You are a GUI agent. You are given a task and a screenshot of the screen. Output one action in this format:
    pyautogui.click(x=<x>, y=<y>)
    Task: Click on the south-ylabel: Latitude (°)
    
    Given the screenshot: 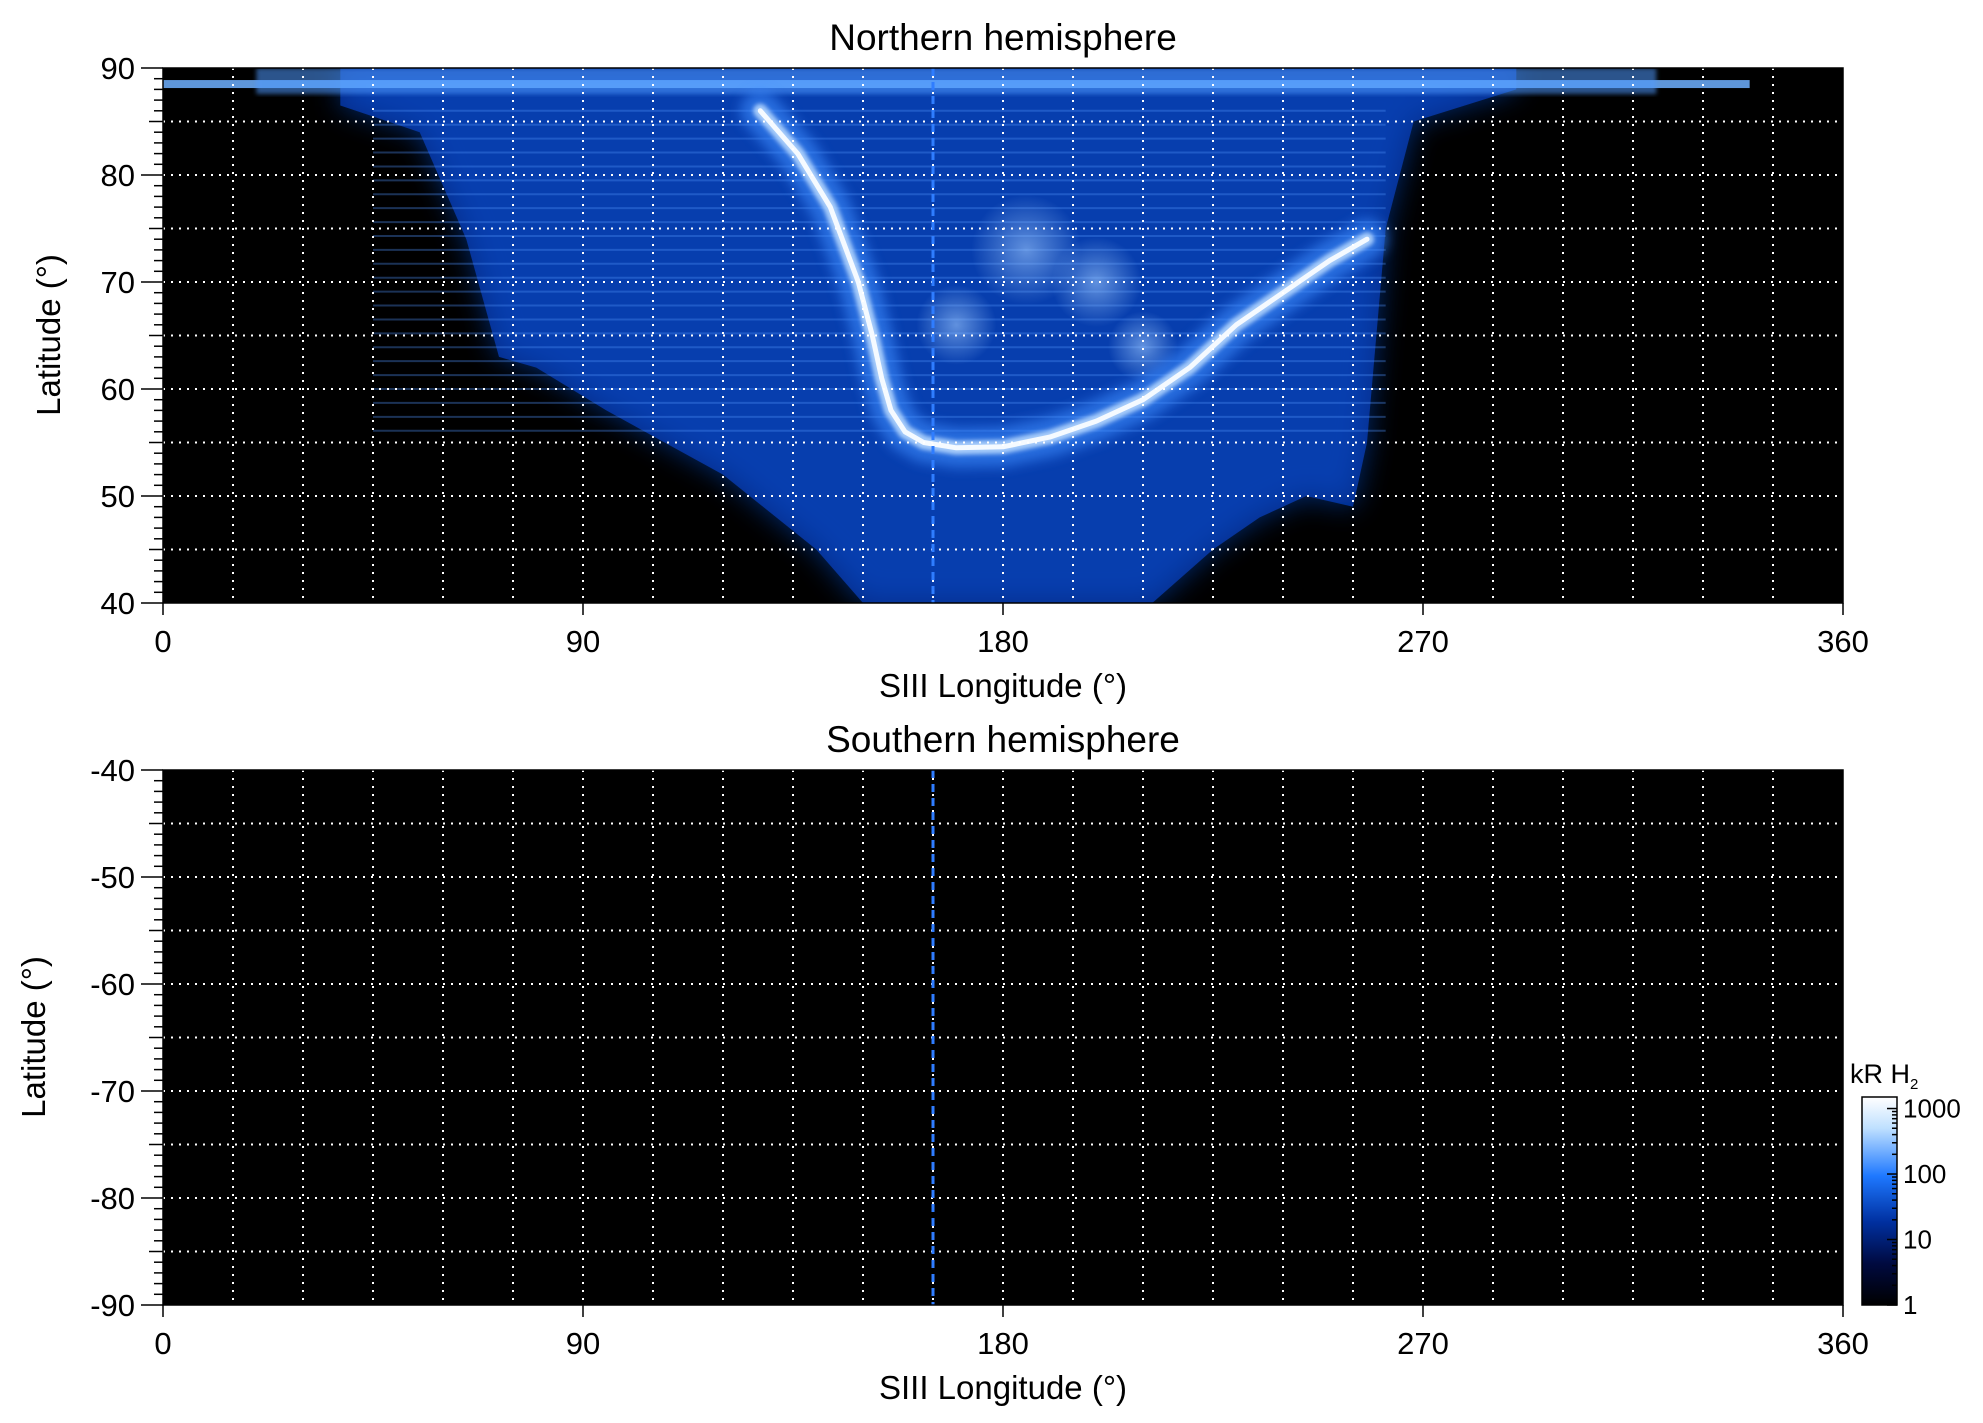 What is the action you would take?
    pyautogui.click(x=33, y=1037)
    